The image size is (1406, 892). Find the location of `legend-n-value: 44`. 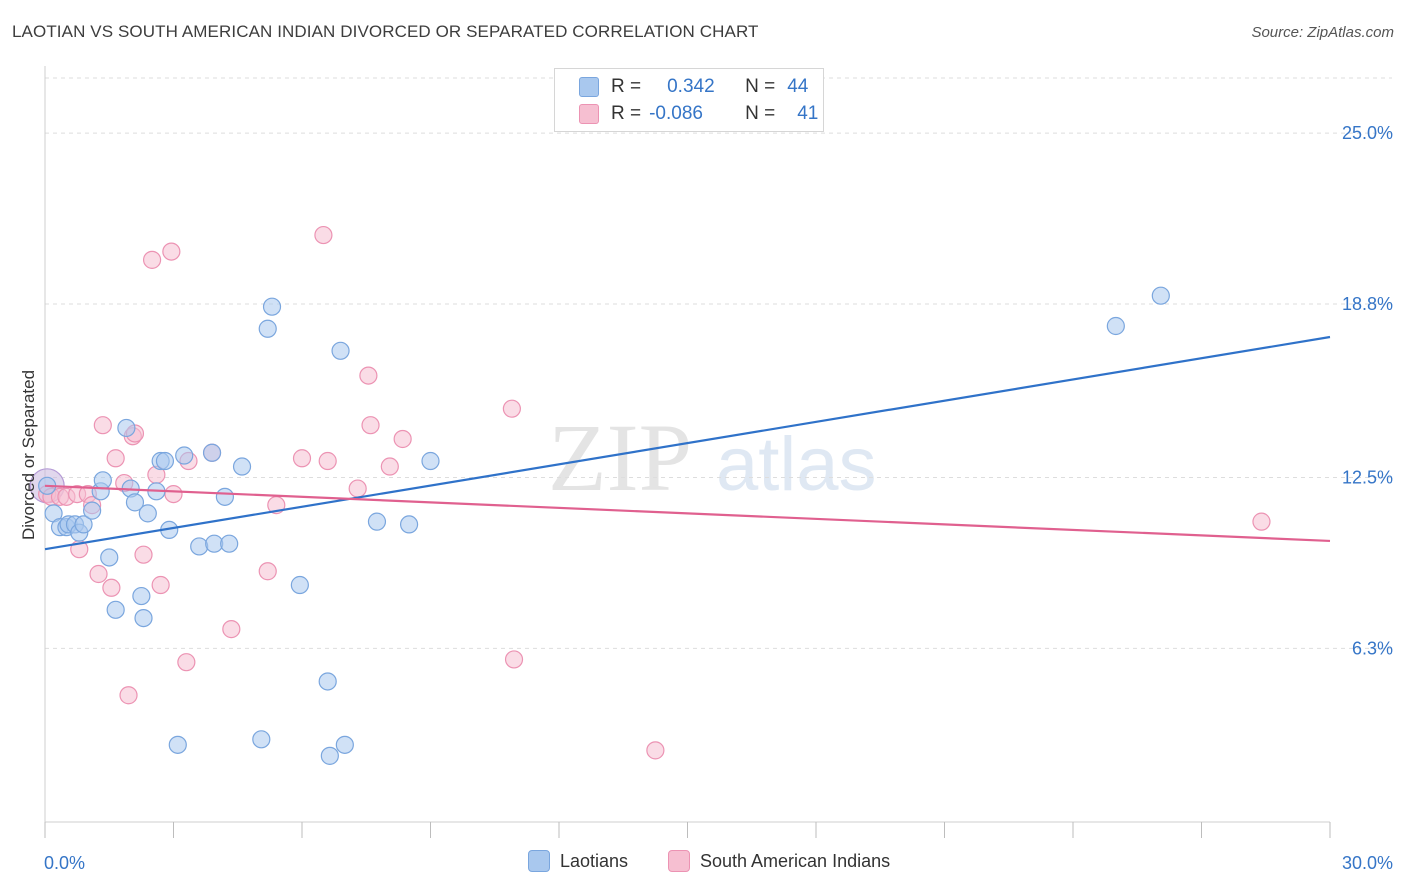

legend-n-value: 44 is located at coordinates (798, 86).